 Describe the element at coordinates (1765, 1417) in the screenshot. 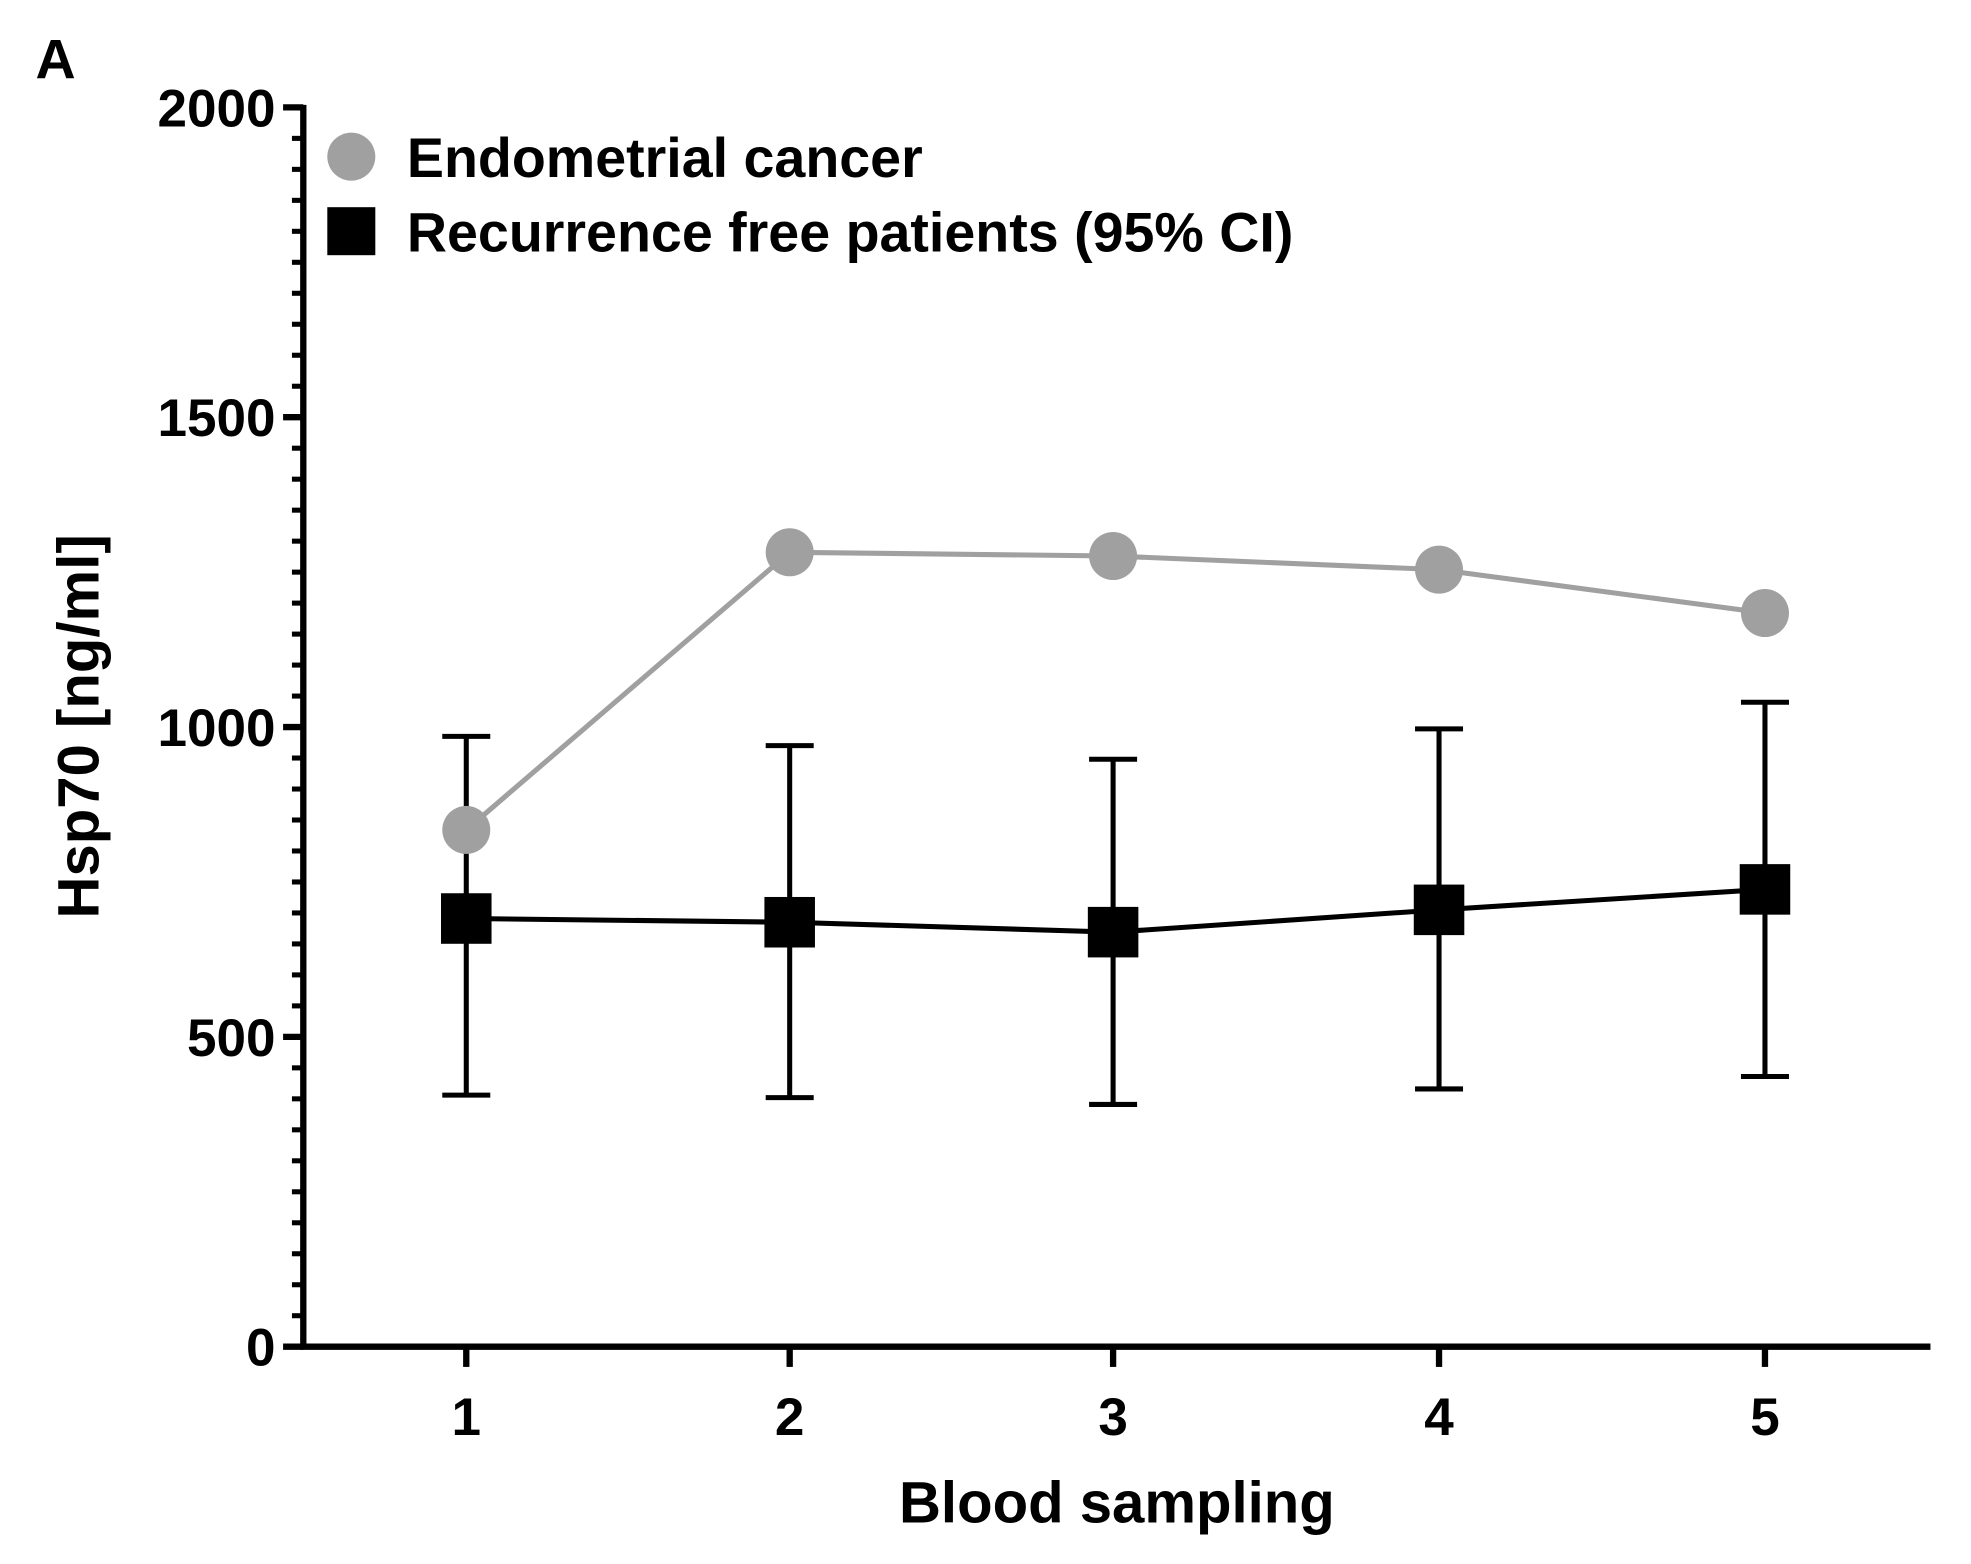

I see `x-tick-label: 5` at that location.